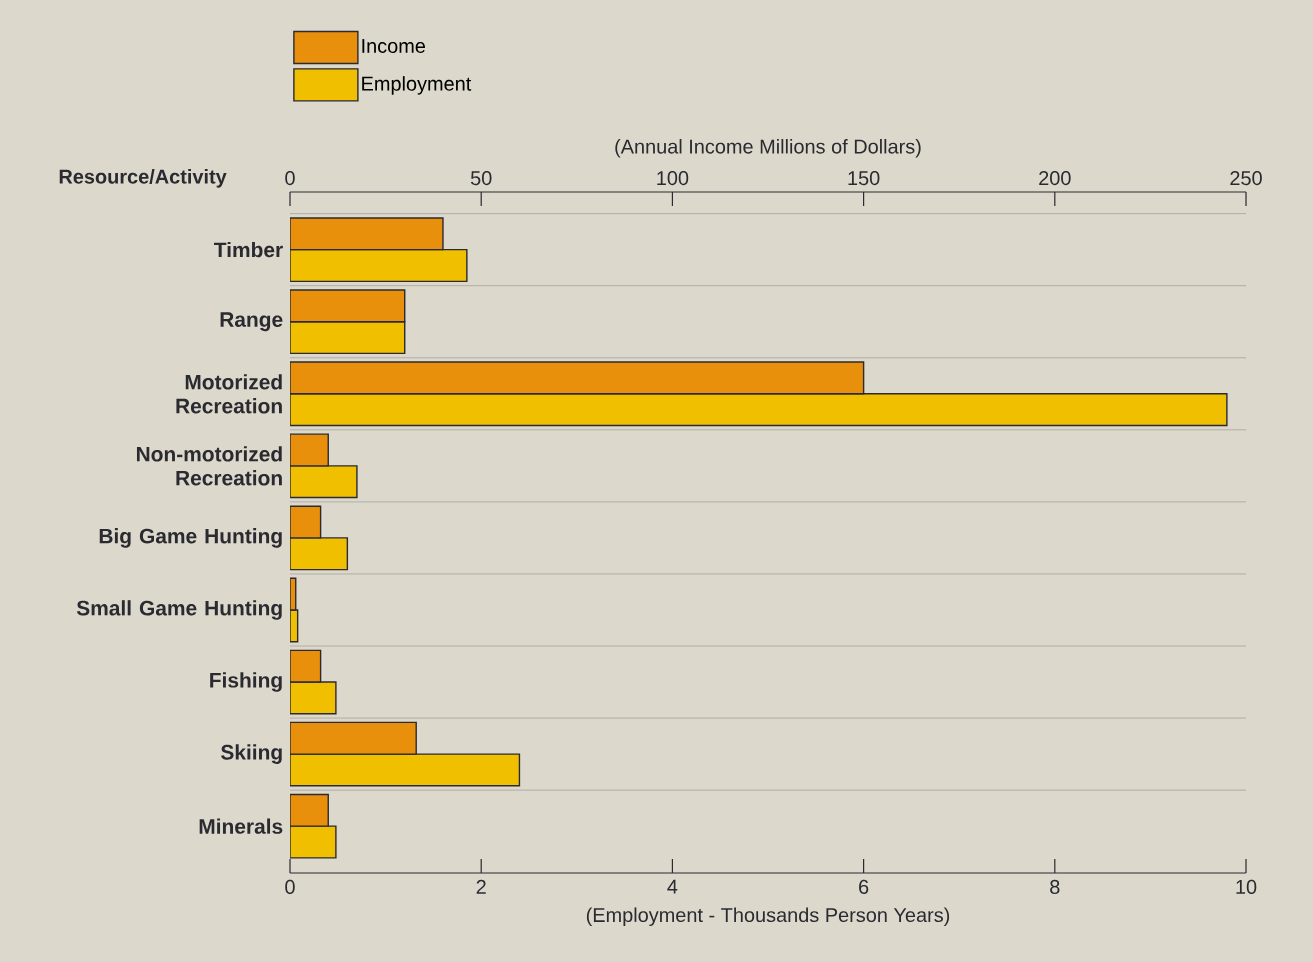 The image size is (1313, 962). I want to click on y-tick-label: Timber, so click(248, 249).